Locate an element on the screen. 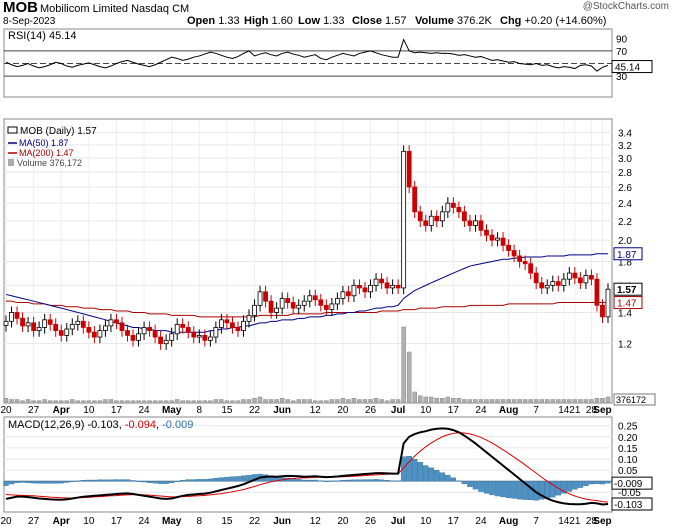 Image resolution: width=677 pixels, height=532 pixels. x-axis-label: 27 is located at coordinates (34, 521).